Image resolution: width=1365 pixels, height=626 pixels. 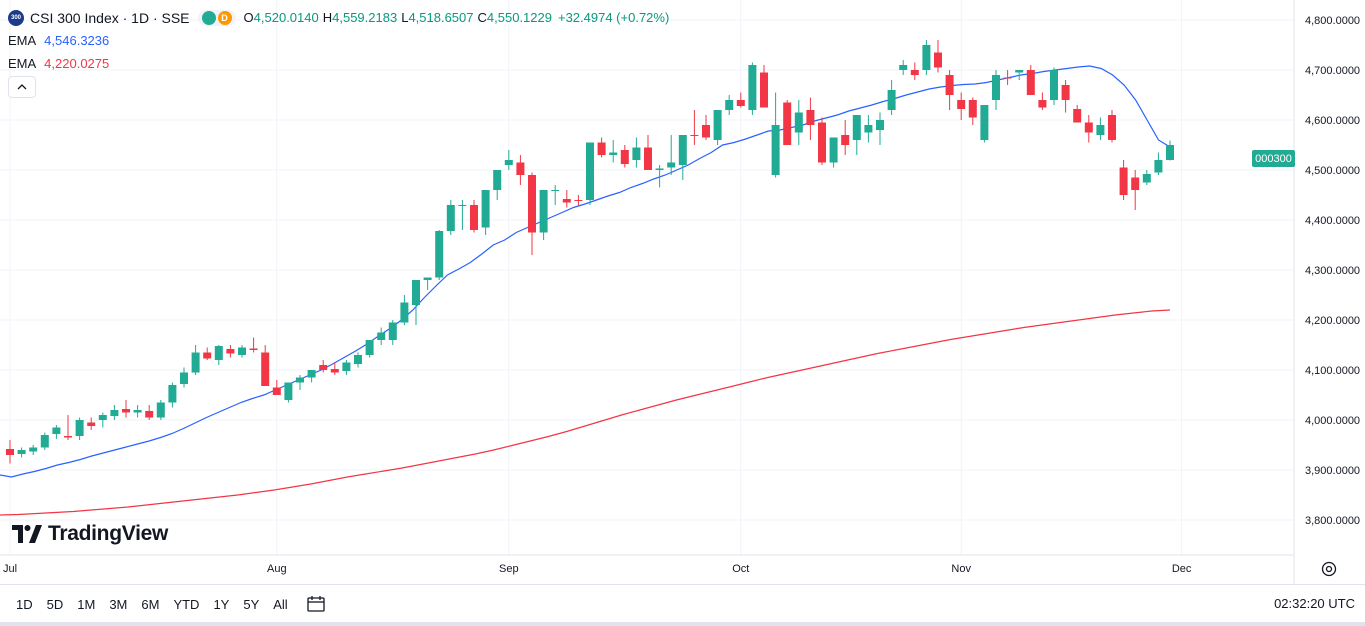 I want to click on market-open-icon, so click(x=208, y=18).